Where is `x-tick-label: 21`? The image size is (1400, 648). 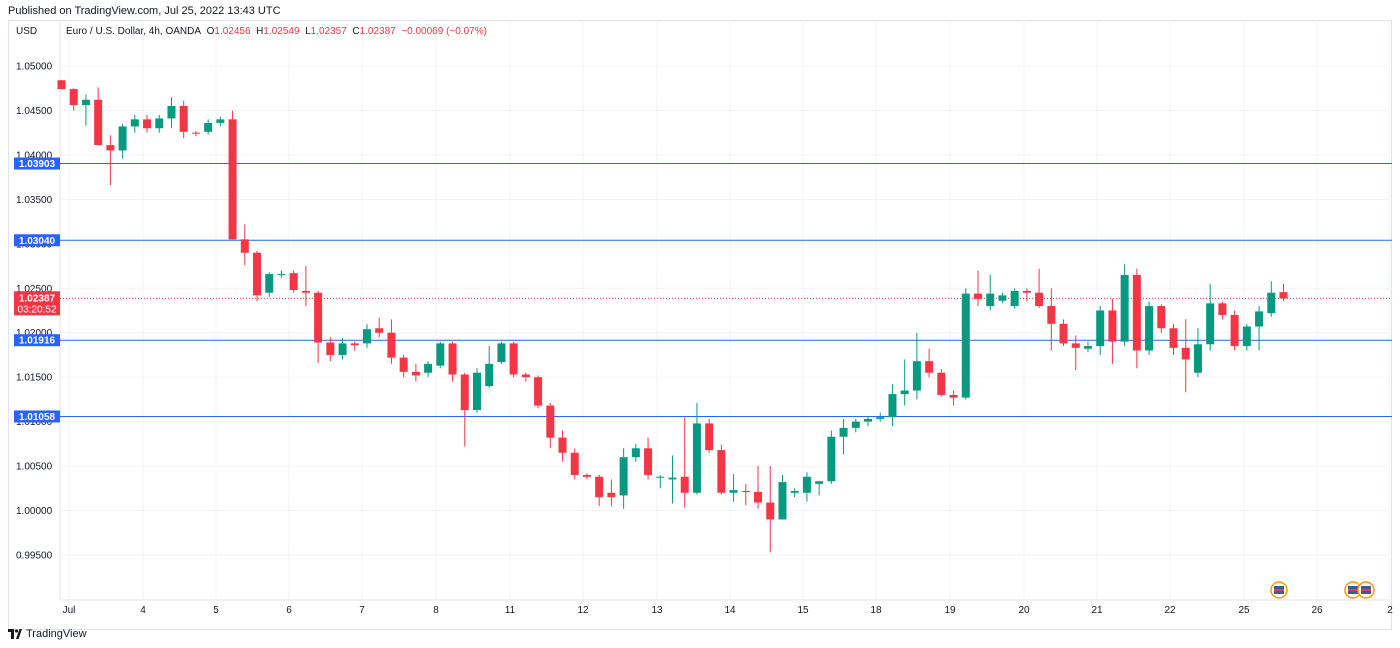 x-tick-label: 21 is located at coordinates (1097, 610).